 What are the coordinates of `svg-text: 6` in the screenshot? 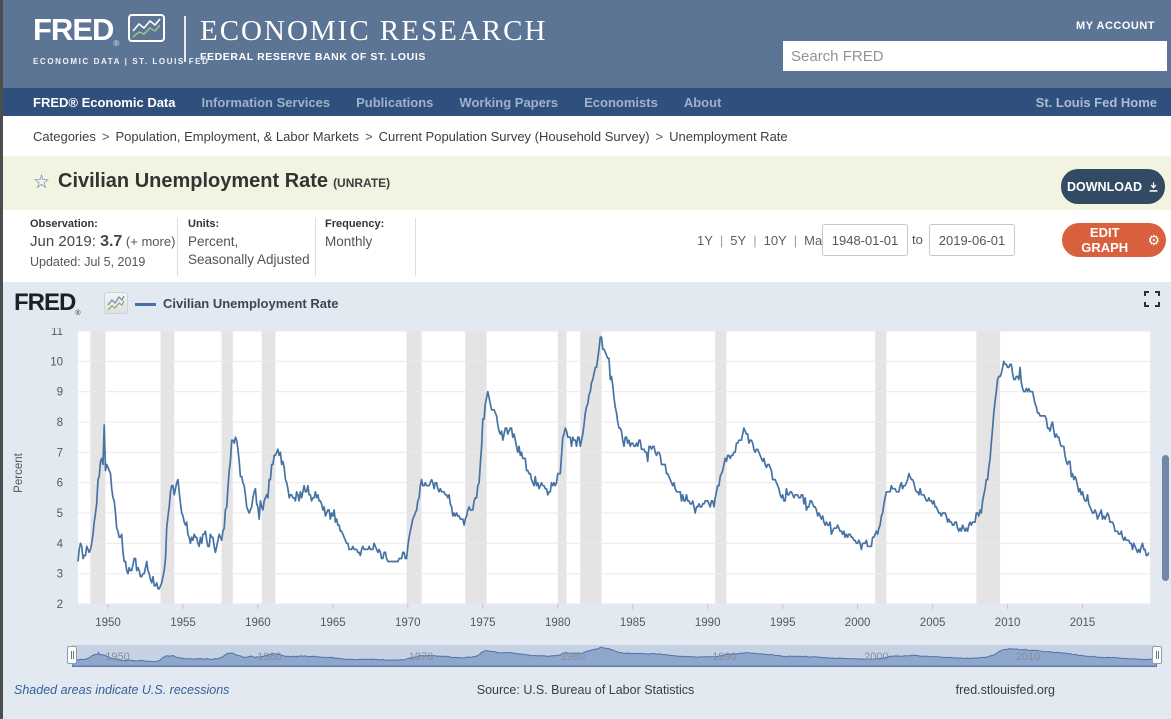 It's located at (60, 484).